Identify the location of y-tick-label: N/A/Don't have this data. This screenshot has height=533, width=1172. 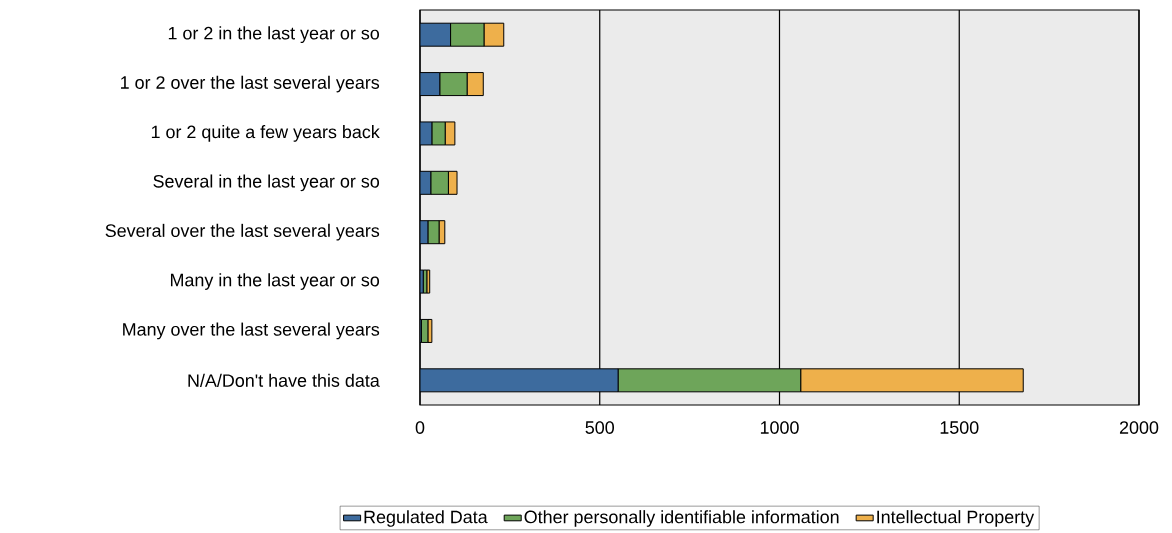
(284, 380).